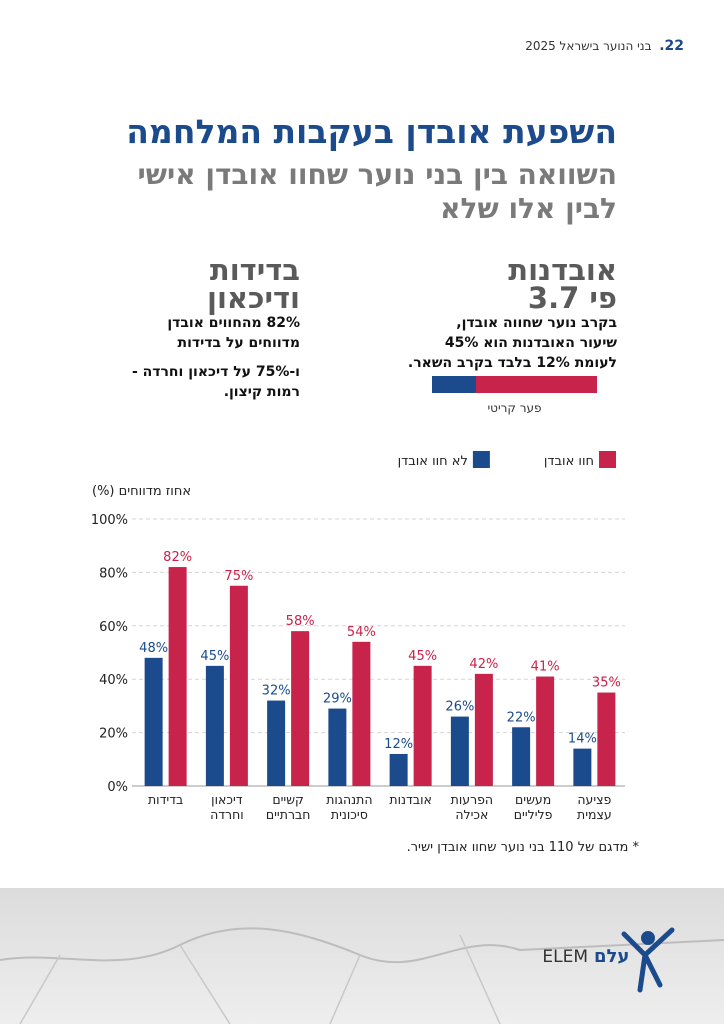 The image size is (724, 1024). What do you see at coordinates (594, 807) in the screenshot?
I see `x-tick-label: פציעה עצמית` at bounding box center [594, 807].